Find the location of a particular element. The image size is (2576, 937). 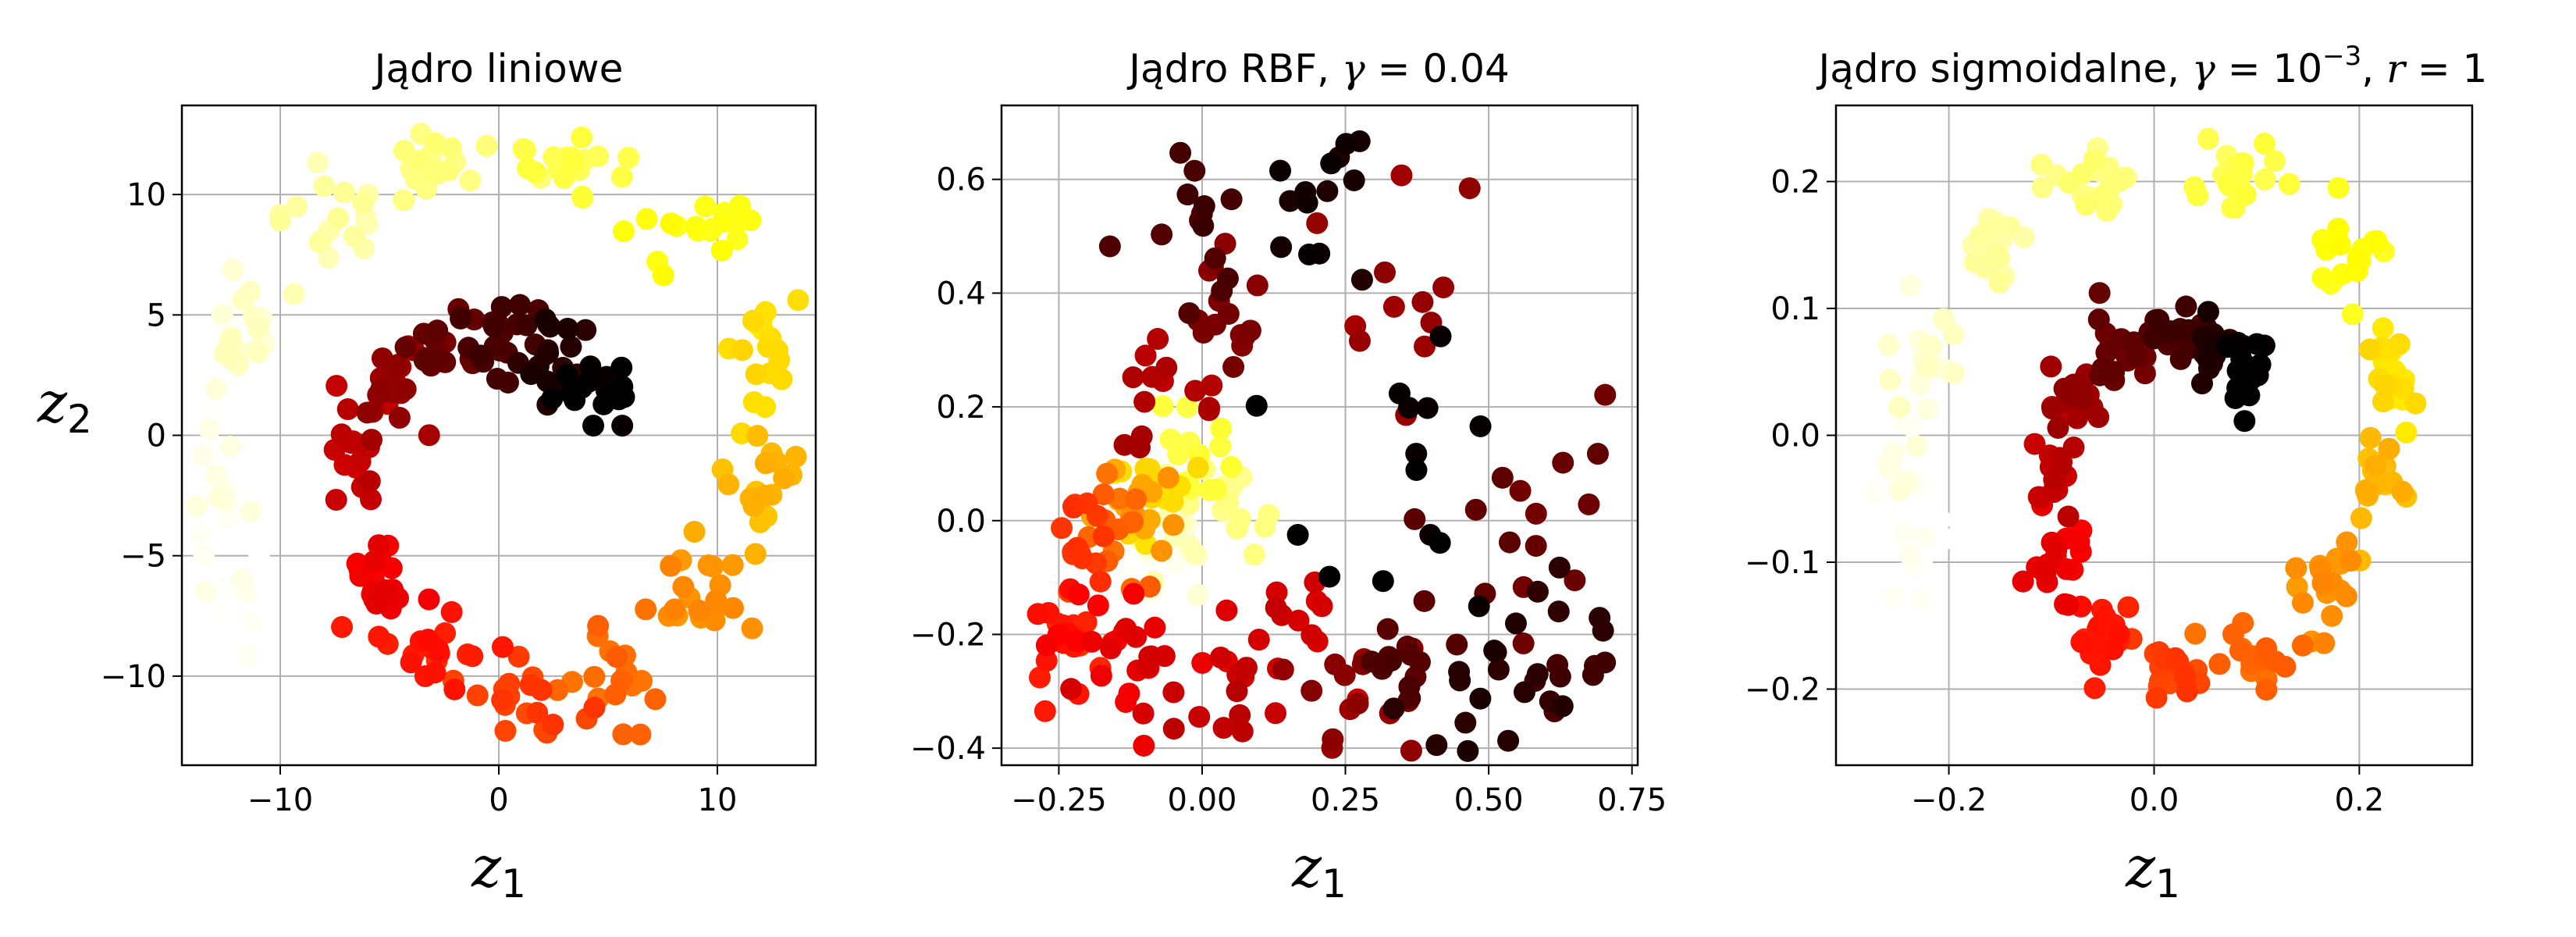

x-tick-label: 10 is located at coordinates (718, 800).